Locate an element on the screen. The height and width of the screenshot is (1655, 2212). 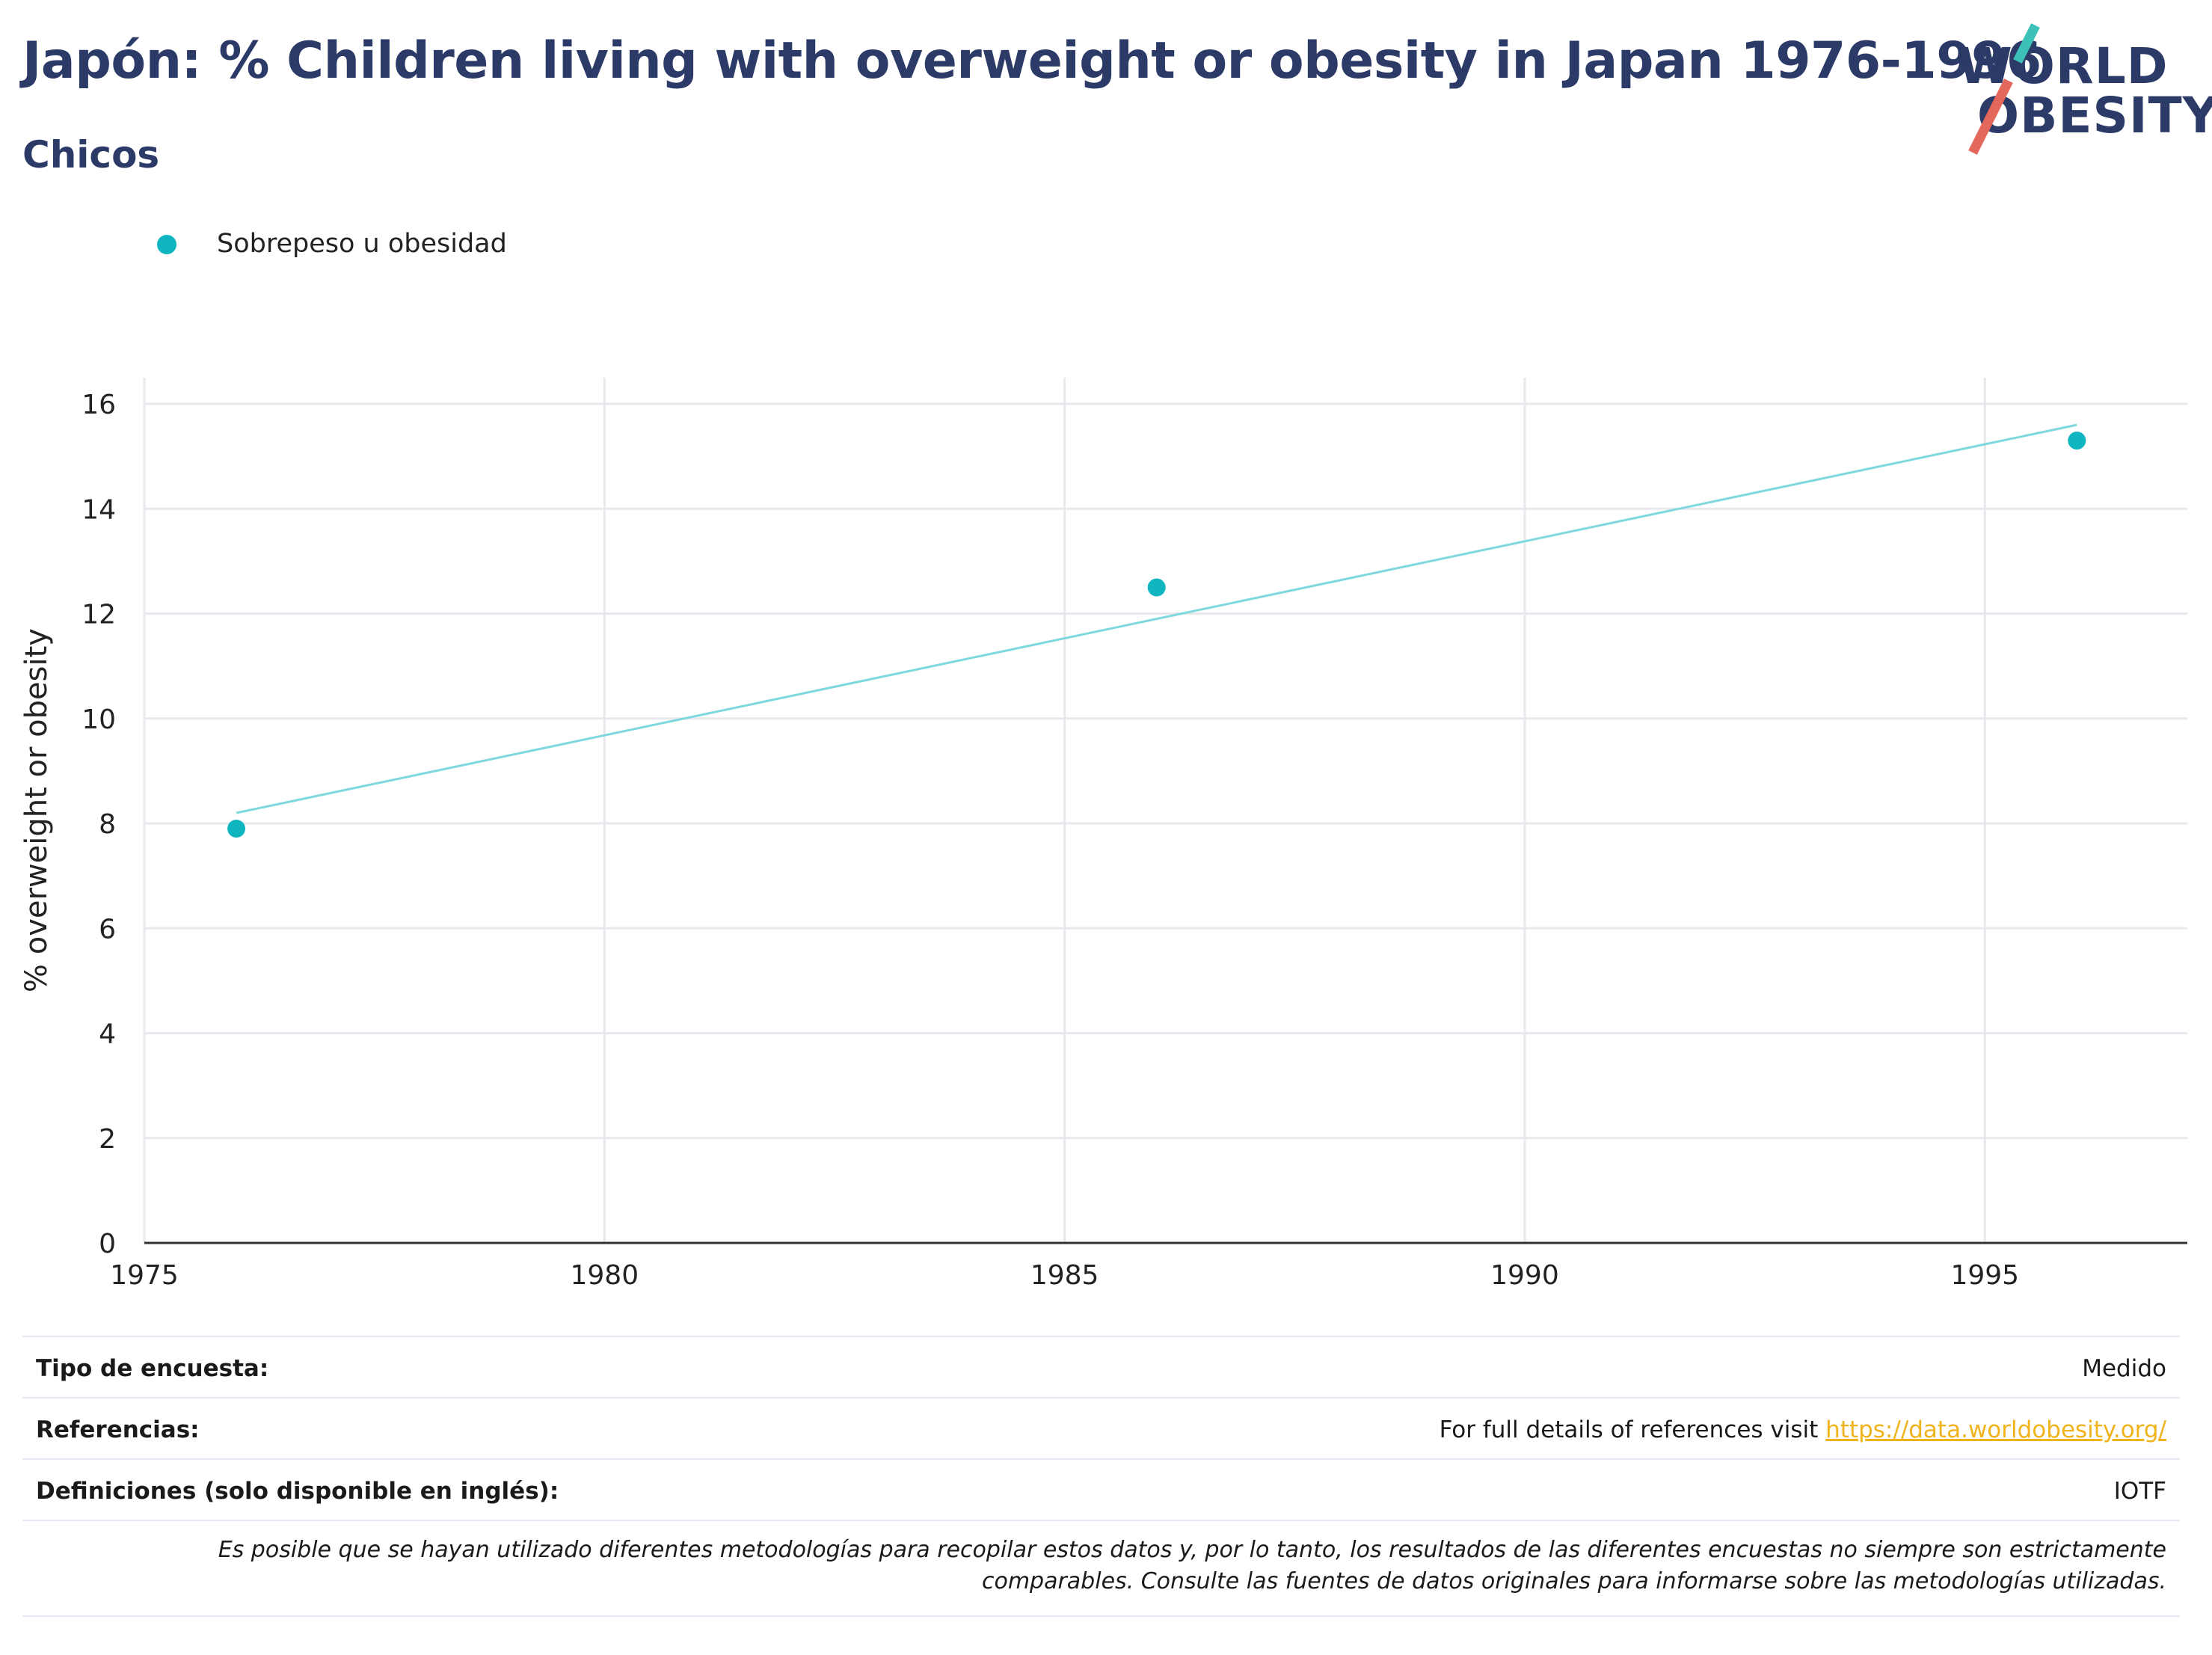
survey-type-label: Tipo de encuesta: is located at coordinates (152, 1368).